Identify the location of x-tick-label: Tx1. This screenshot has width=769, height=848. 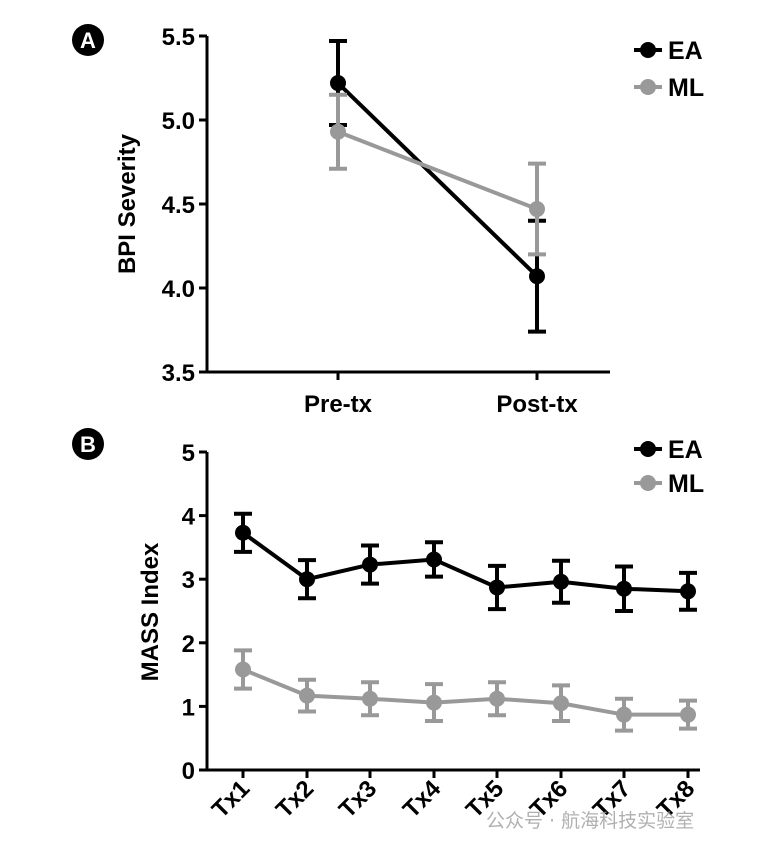
(231, 799).